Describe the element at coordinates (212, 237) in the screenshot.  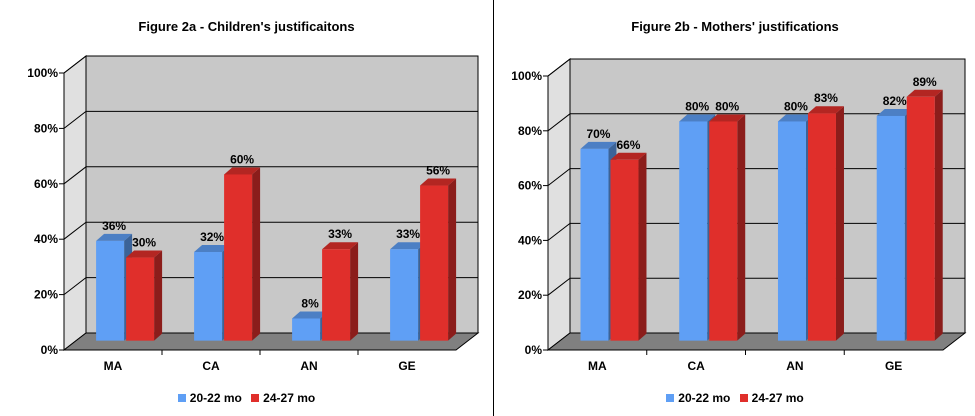
I see `data-label: 32%` at that location.